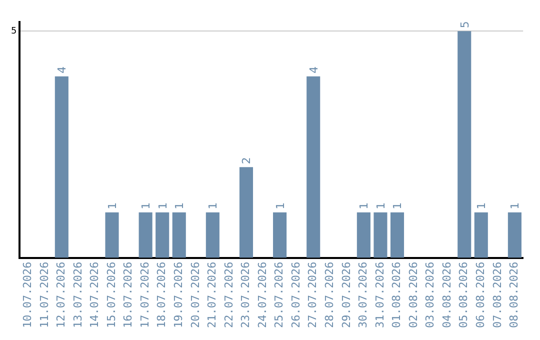  I want to click on x-tick-label: 21.07.2026, so click(212, 295).